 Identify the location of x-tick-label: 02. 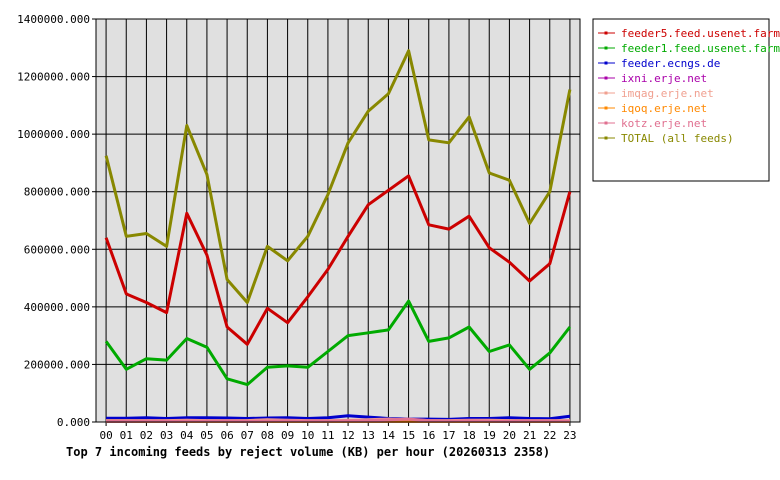
(146, 435).